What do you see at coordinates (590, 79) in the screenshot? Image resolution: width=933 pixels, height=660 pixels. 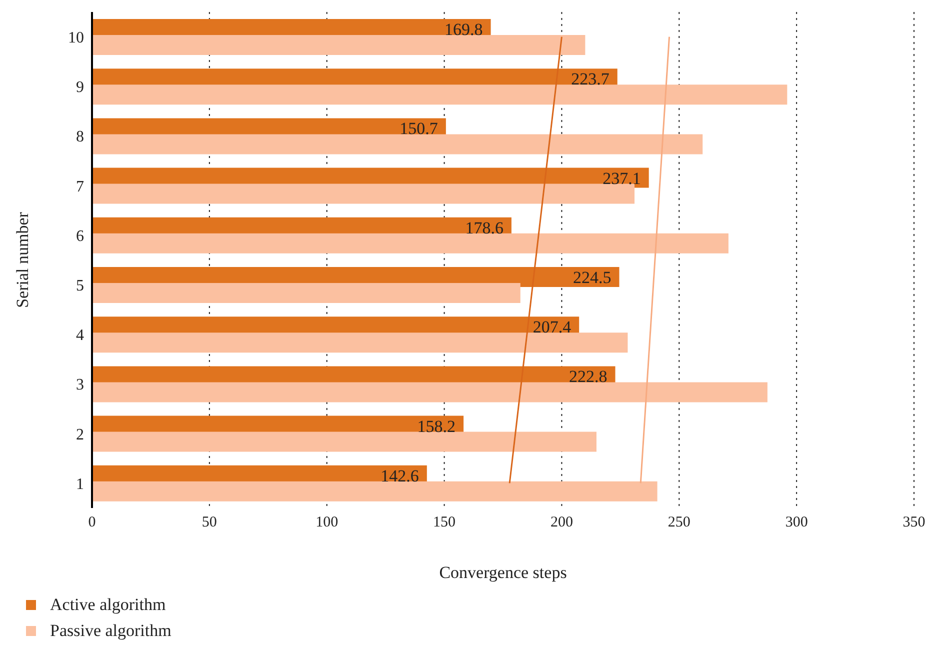 I see `data-label: 223.7` at bounding box center [590, 79].